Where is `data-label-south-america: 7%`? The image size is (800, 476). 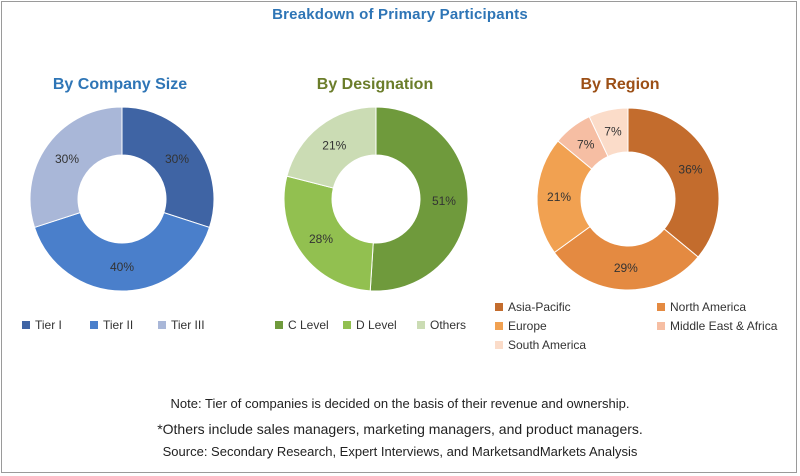 data-label-south-america: 7% is located at coordinates (613, 132).